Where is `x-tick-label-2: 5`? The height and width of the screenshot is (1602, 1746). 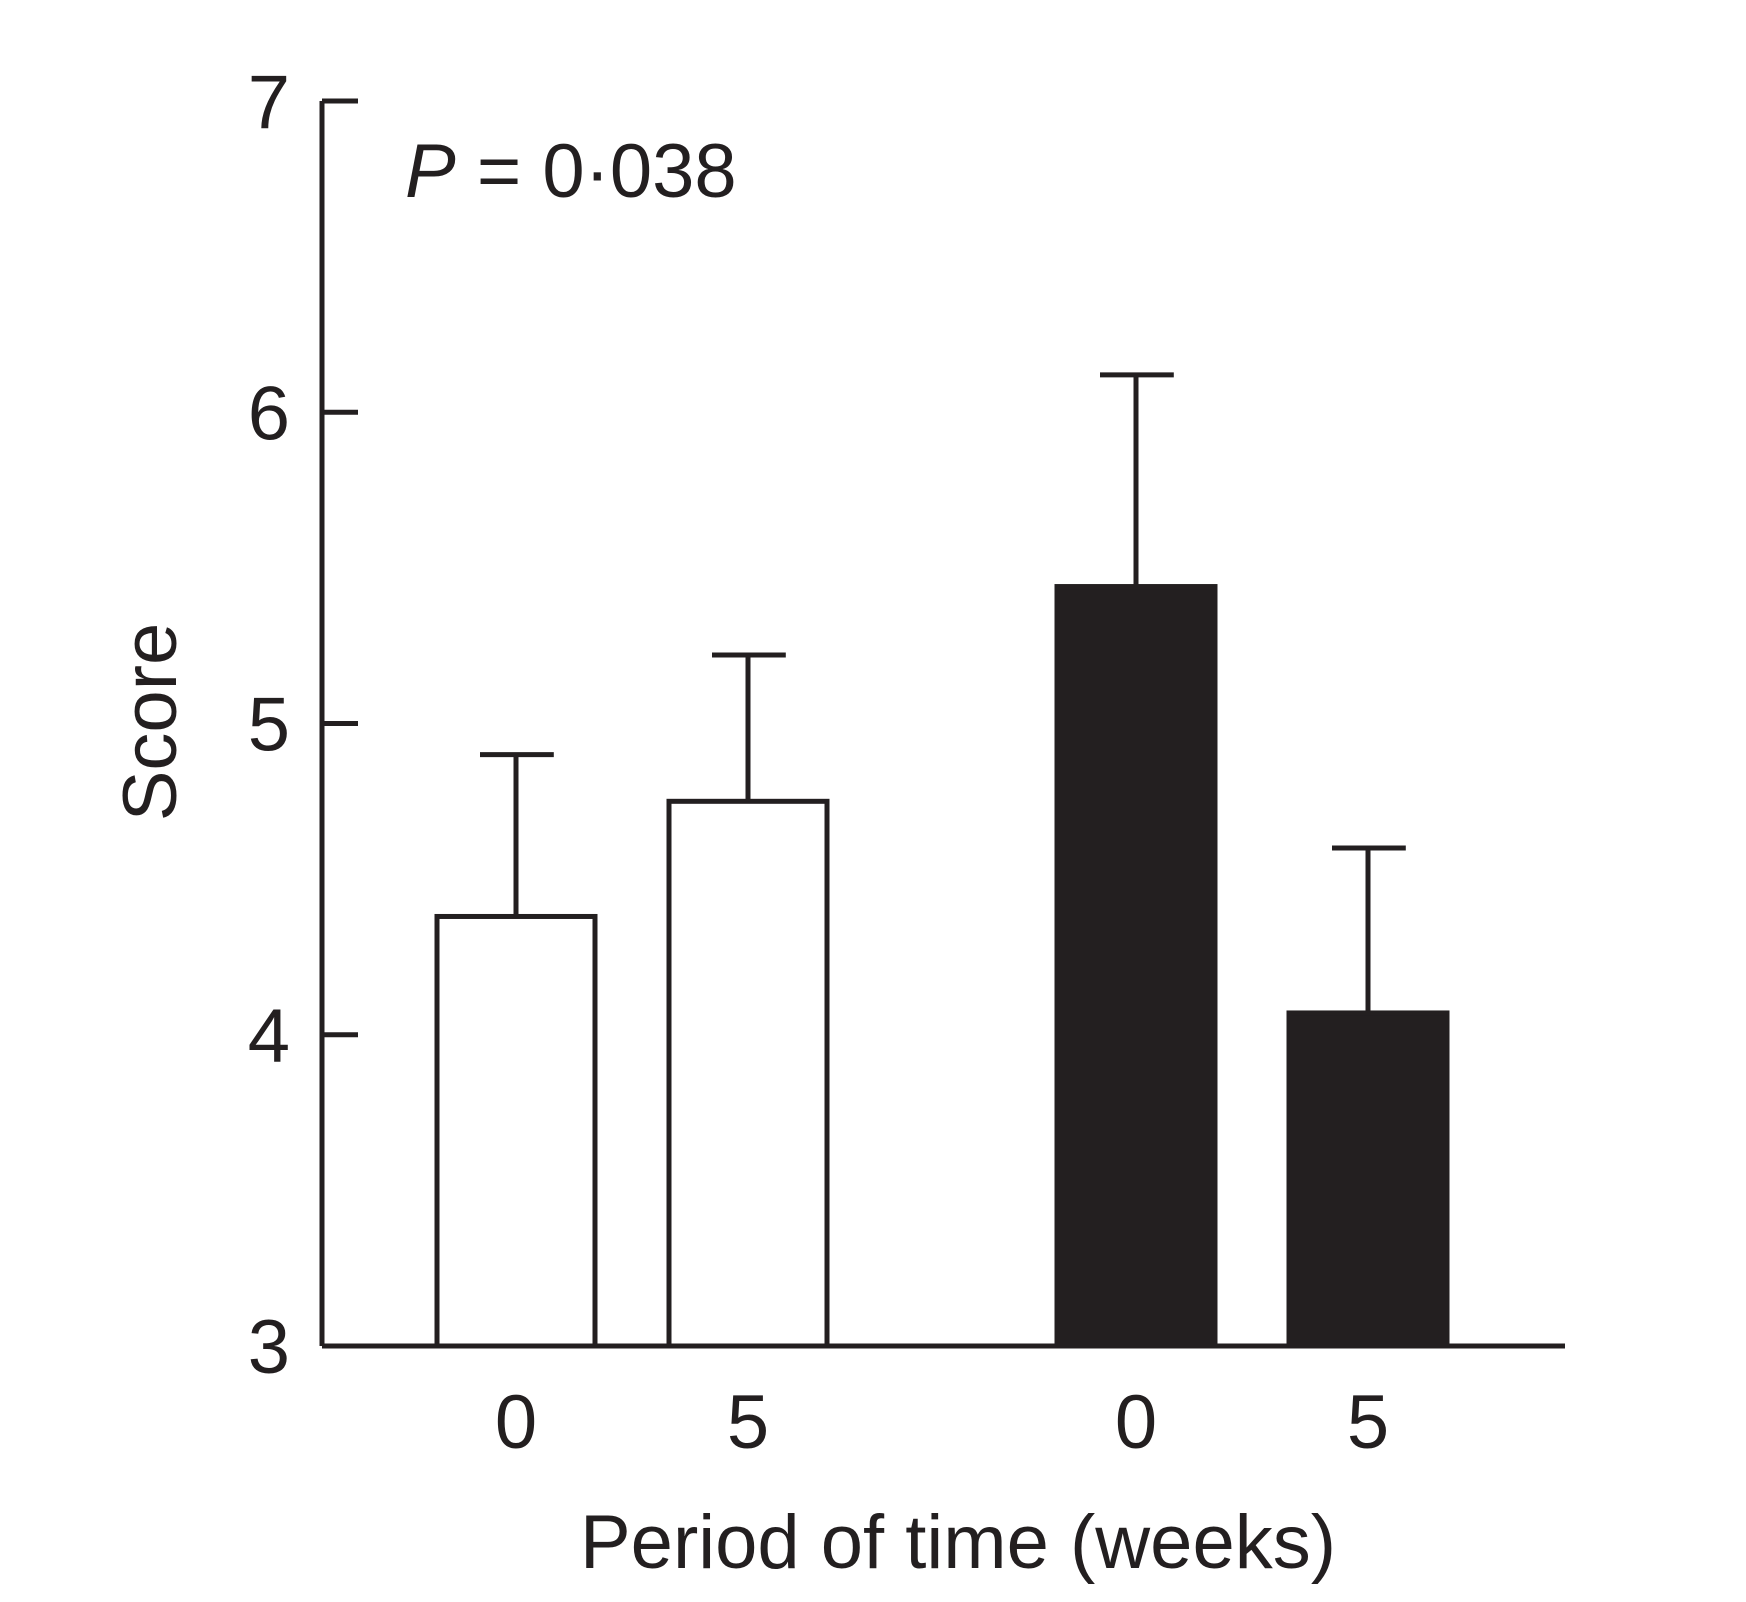 x-tick-label-2: 5 is located at coordinates (748, 1422).